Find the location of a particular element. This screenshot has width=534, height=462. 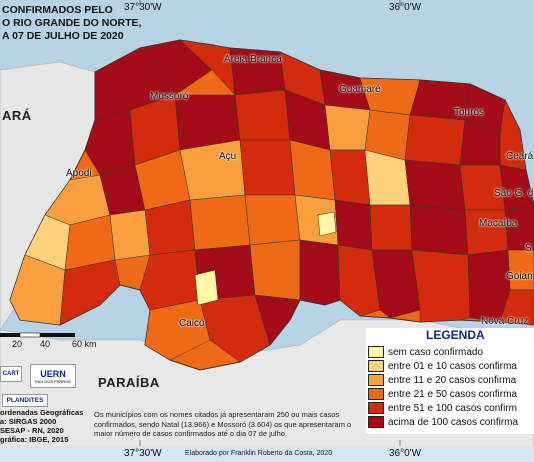

legend-item: entre 11 e 20 casos confirma is located at coordinates (442, 380).